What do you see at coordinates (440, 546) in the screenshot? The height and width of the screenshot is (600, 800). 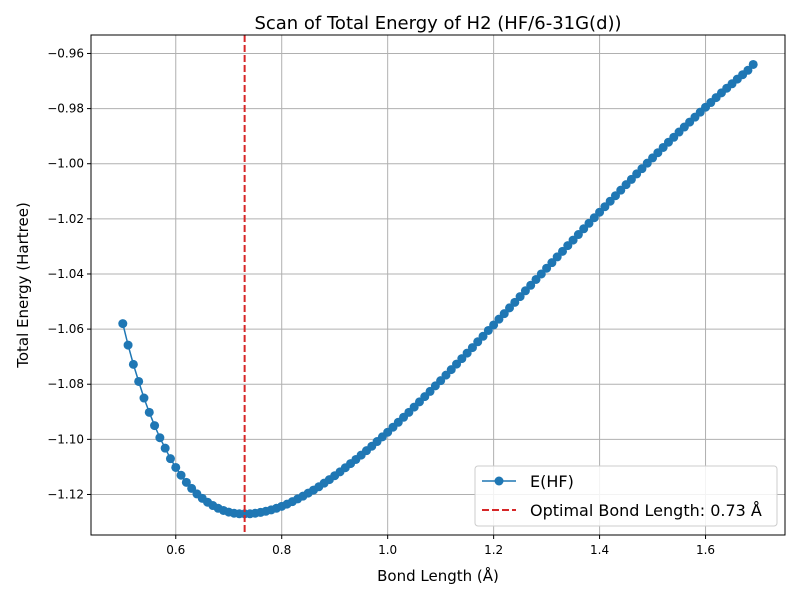 I see `x-ticks: 0.6 0.8 1.0 1.2 1.4 1.6` at bounding box center [440, 546].